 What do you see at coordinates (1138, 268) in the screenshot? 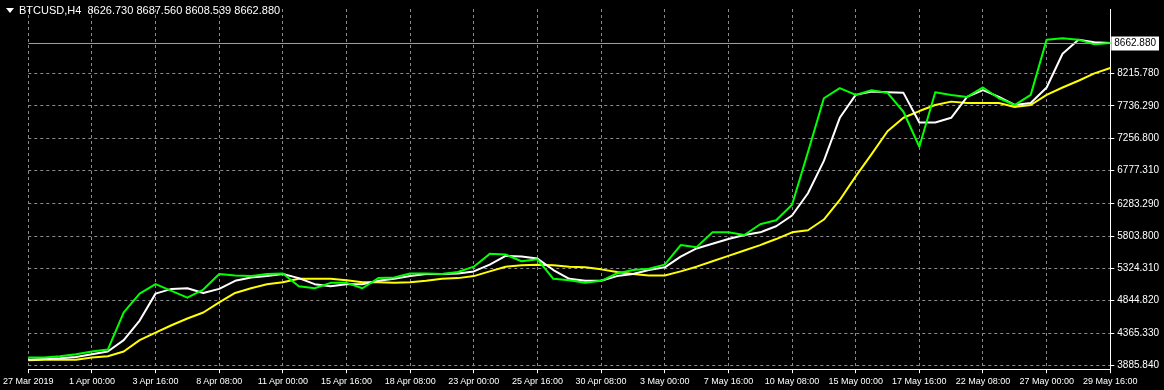
I see `y-tick-label: 5324.310` at bounding box center [1138, 268].